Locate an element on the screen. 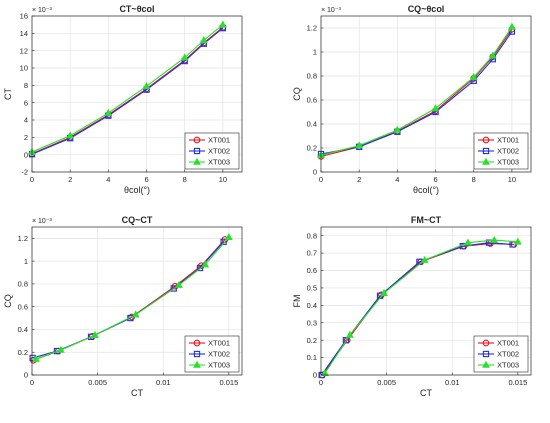 The image size is (550, 423). y-tick-label: 14 is located at coordinates (24, 33).